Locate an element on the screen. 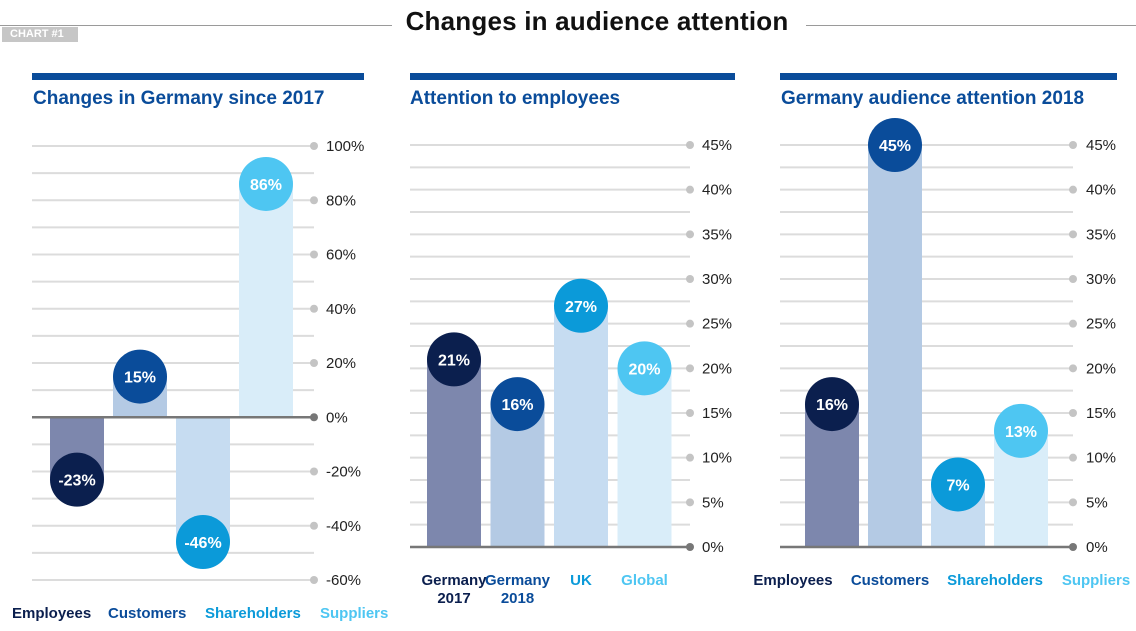 The image size is (1136, 631). ytick-label: 60% is located at coordinates (341, 255).